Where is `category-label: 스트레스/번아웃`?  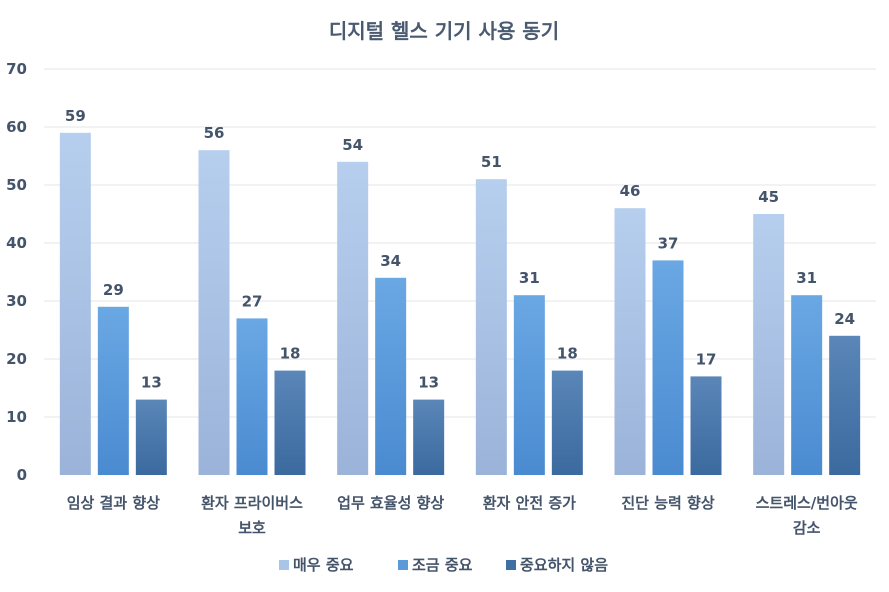
category-label: 스트레스/번아웃 is located at coordinates (807, 503).